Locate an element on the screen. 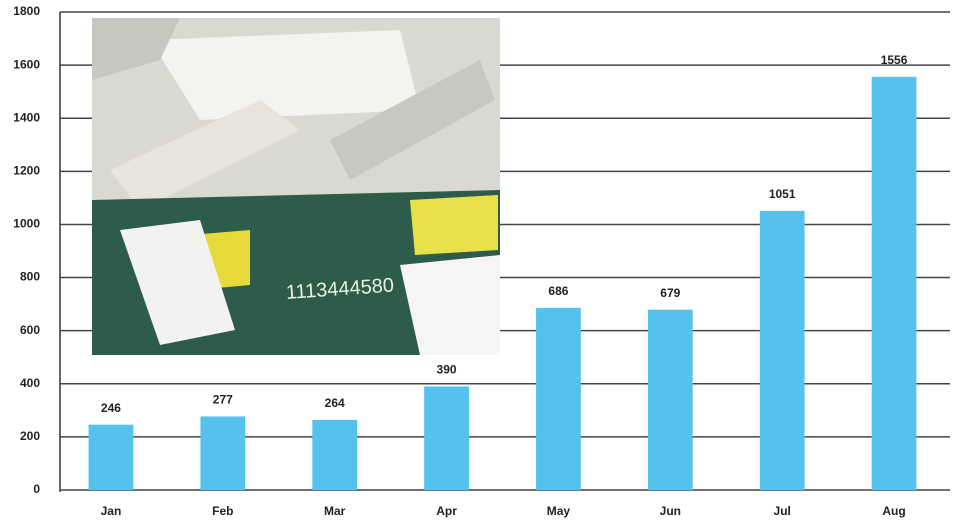 This screenshot has width=960, height=527. y-tick-label: 0 is located at coordinates (36, 489).